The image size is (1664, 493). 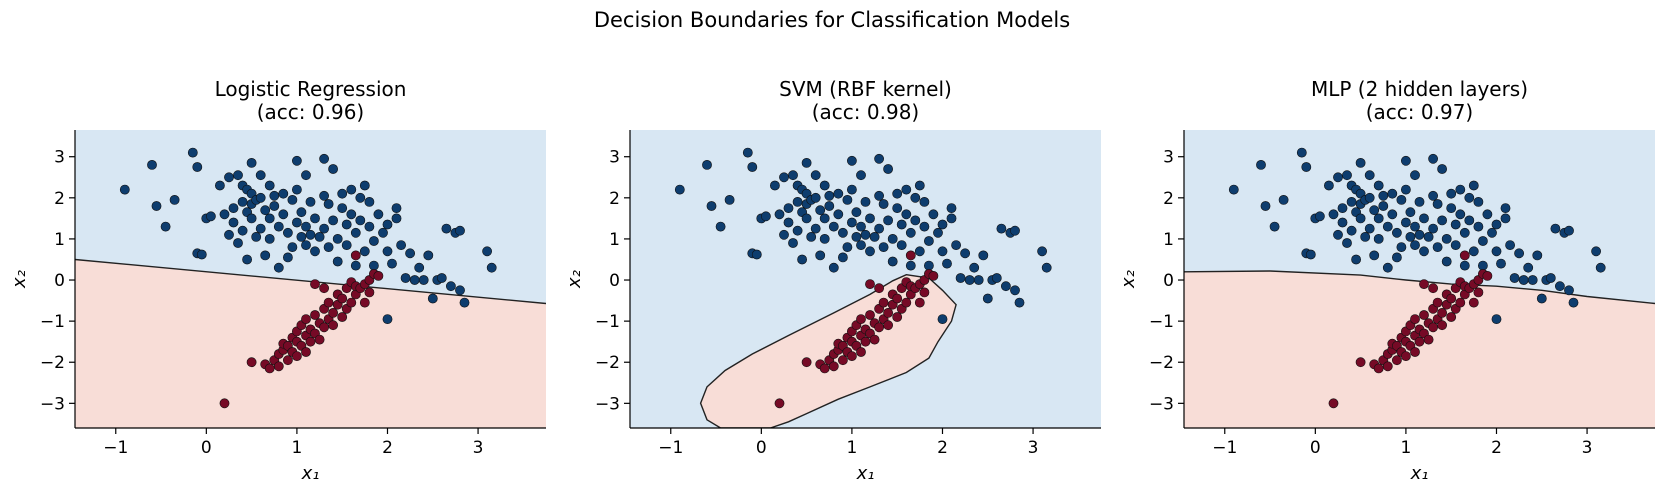 What do you see at coordinates (942, 448) in the screenshot?
I see `x-tick-label: 2` at bounding box center [942, 448].